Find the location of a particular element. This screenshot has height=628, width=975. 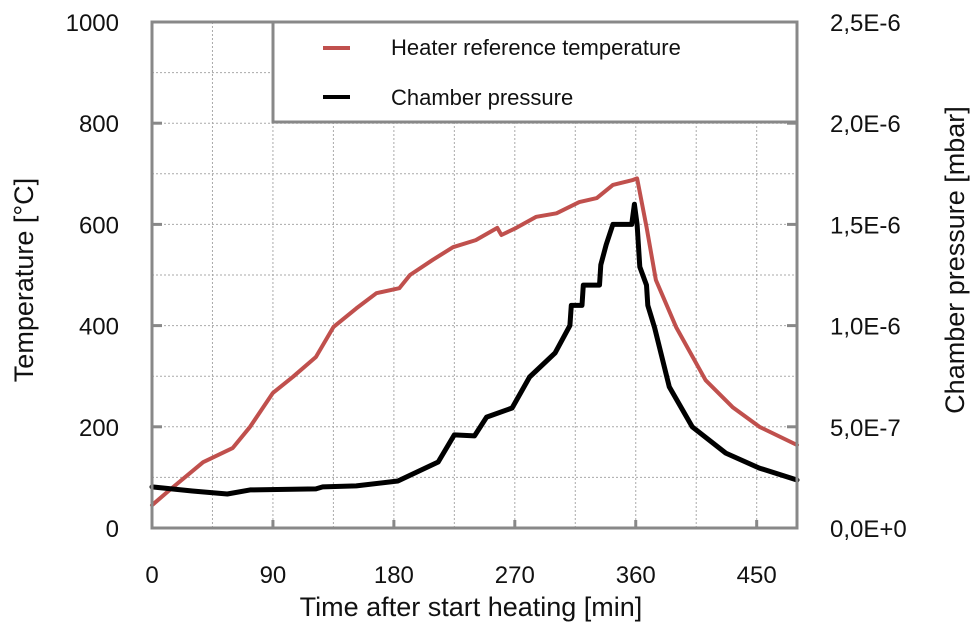

legend-label-temperature: Heater reference temperature is located at coordinates (536, 47).